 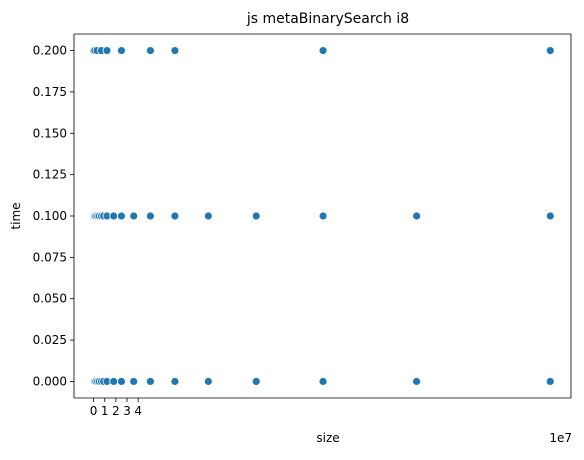 I want to click on x-tick-label: 2, so click(x=116, y=411).